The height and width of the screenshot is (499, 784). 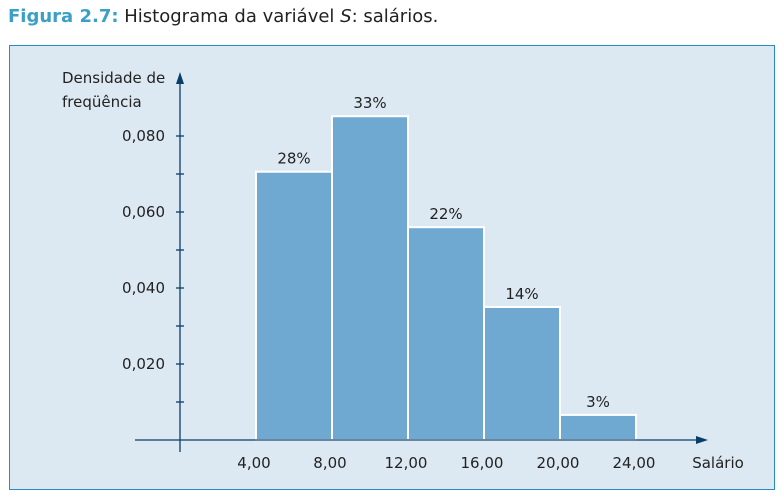 I want to click on caption-variable: S, so click(x=346, y=16).